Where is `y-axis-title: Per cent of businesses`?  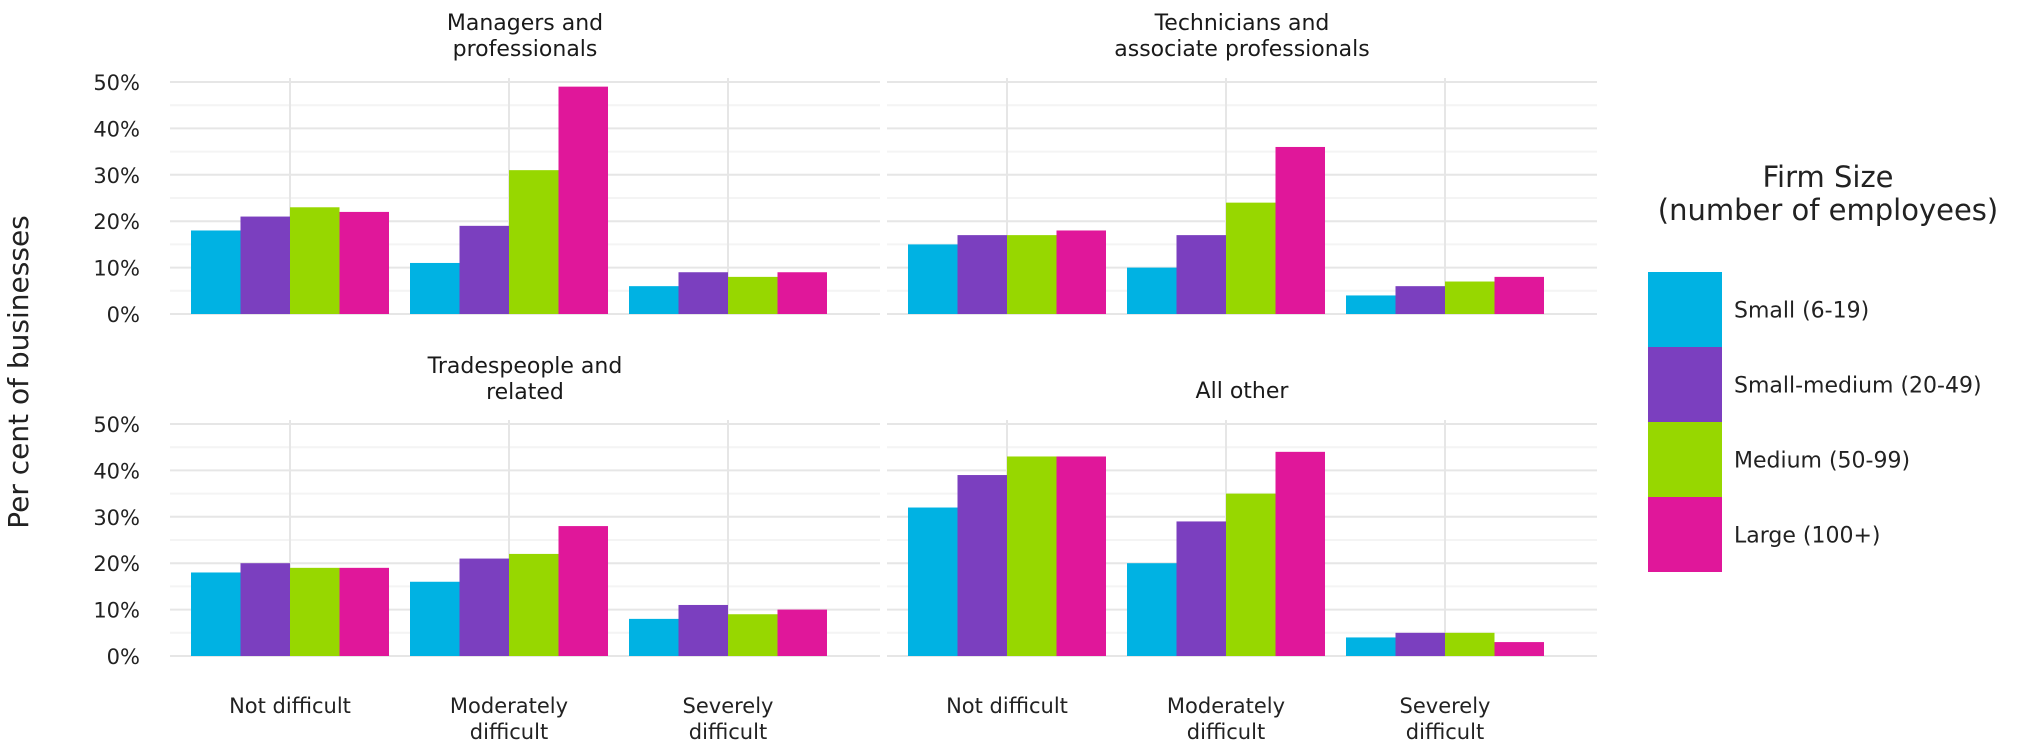
y-axis-title: Per cent of businesses is located at coordinates (18, 372).